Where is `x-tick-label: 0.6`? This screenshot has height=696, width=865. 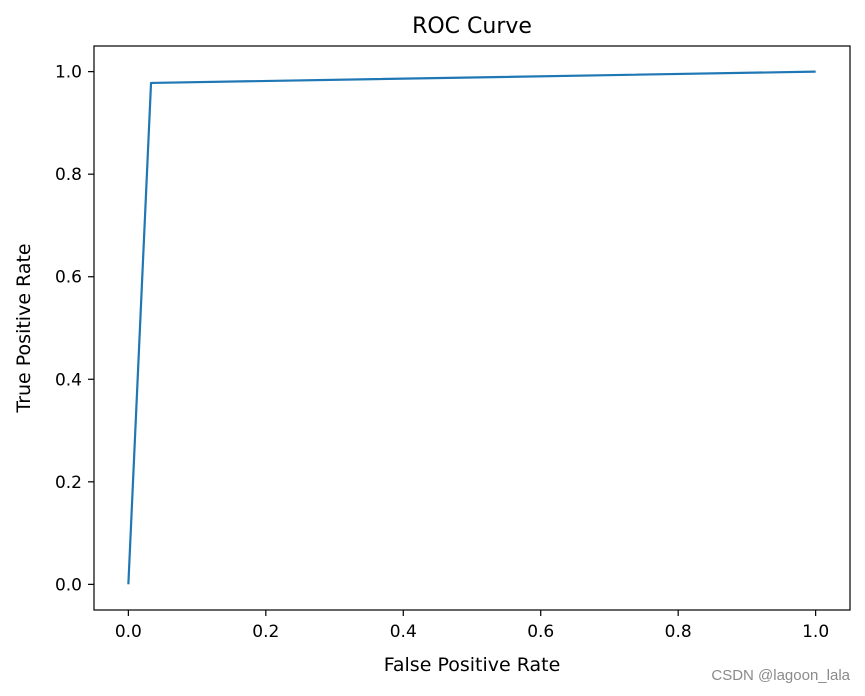
x-tick-label: 0.6 is located at coordinates (540, 632).